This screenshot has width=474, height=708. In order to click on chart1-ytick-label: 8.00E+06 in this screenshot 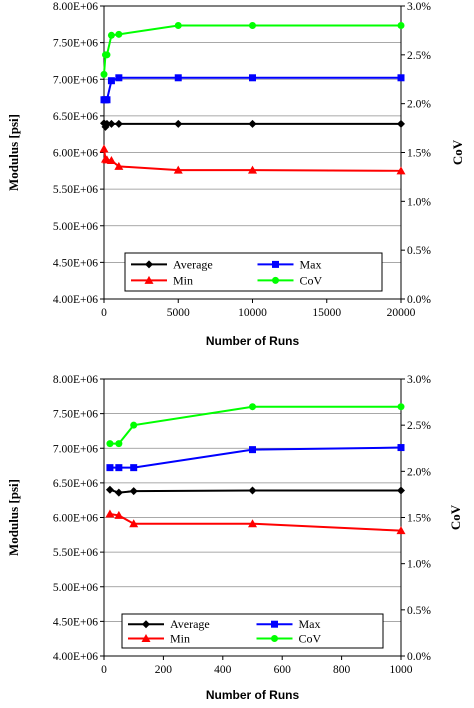, I will do `click(75, 7)`.